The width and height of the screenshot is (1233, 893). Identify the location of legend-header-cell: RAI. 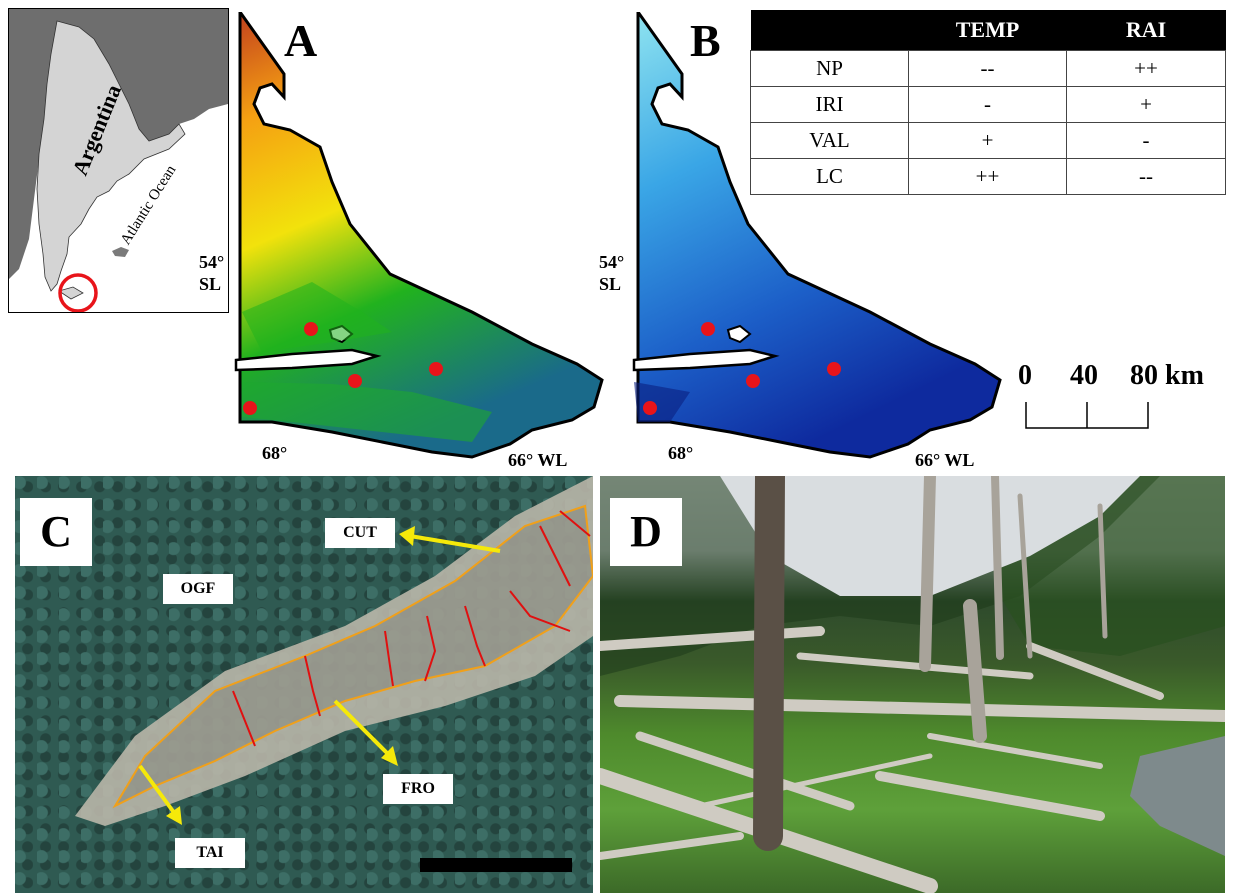
(1146, 30).